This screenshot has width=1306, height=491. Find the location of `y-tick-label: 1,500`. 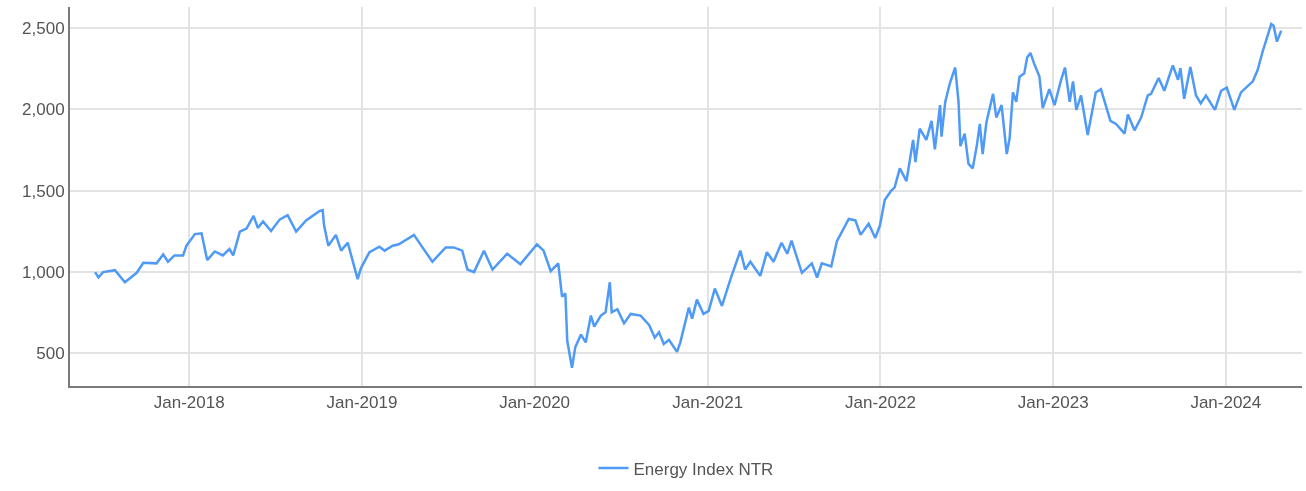

y-tick-label: 1,500 is located at coordinates (43, 191).